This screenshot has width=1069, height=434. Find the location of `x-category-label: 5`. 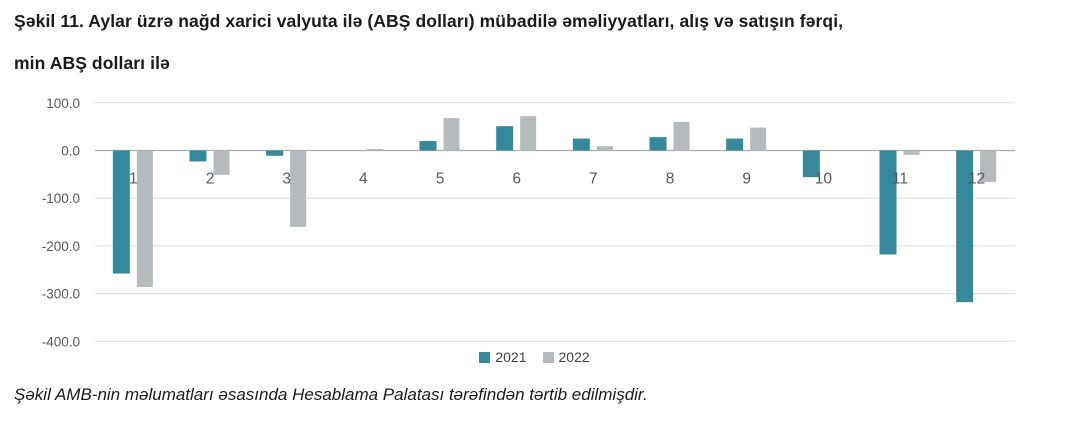

x-category-label: 5 is located at coordinates (440, 179).